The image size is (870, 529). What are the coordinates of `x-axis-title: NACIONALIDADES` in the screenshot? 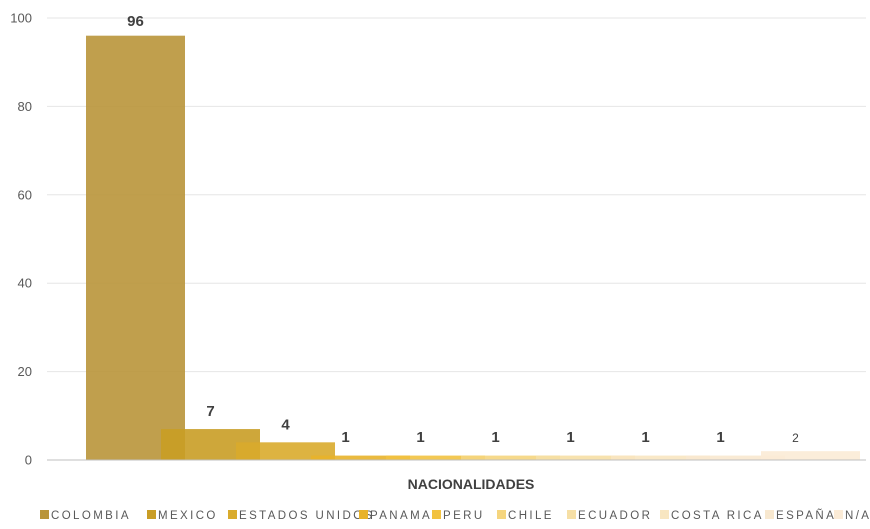 It's located at (471, 484).